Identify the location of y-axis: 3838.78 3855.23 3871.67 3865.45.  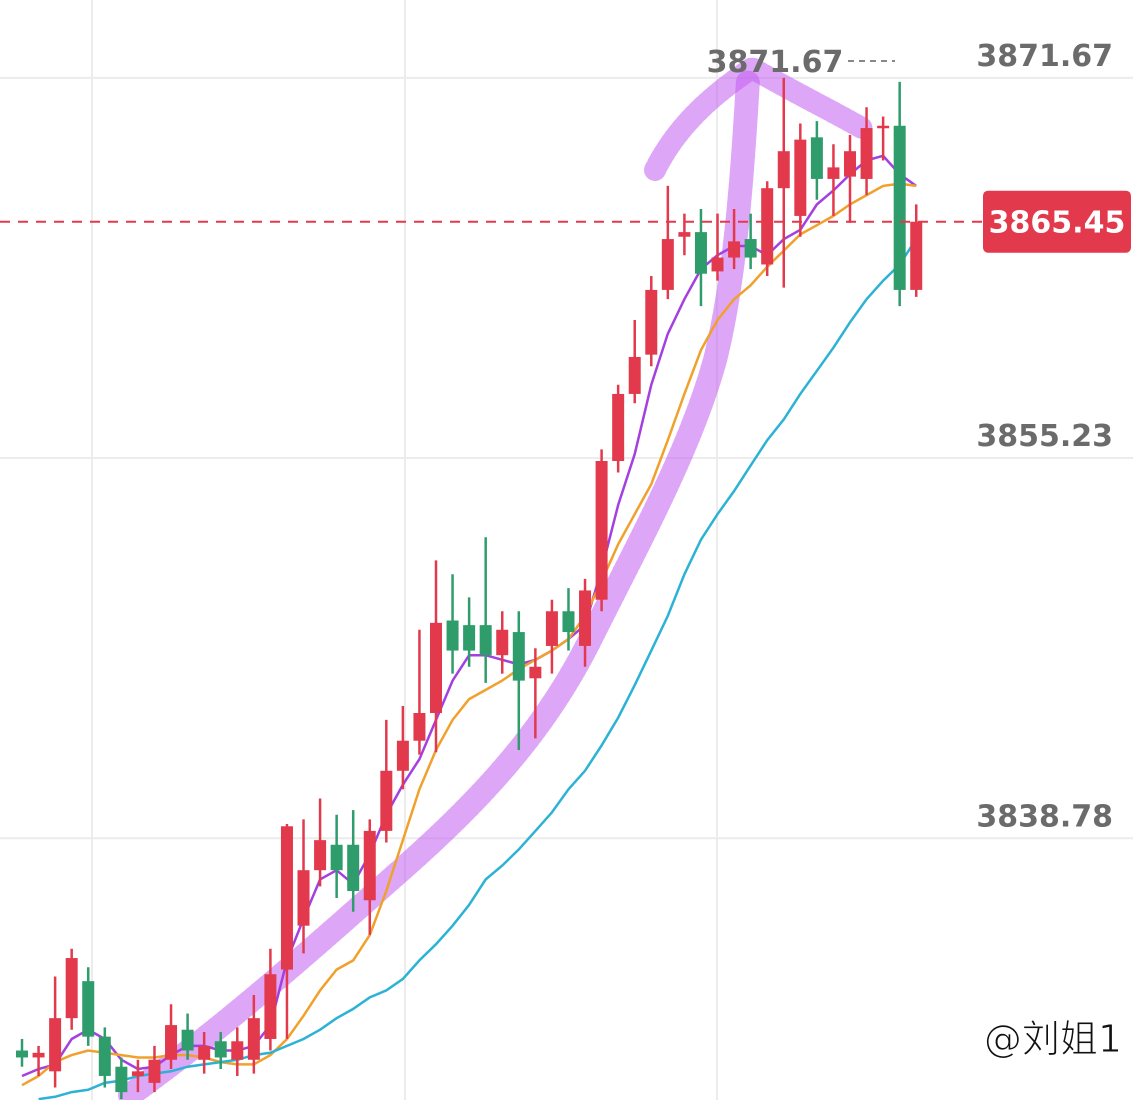
(1053, 436).